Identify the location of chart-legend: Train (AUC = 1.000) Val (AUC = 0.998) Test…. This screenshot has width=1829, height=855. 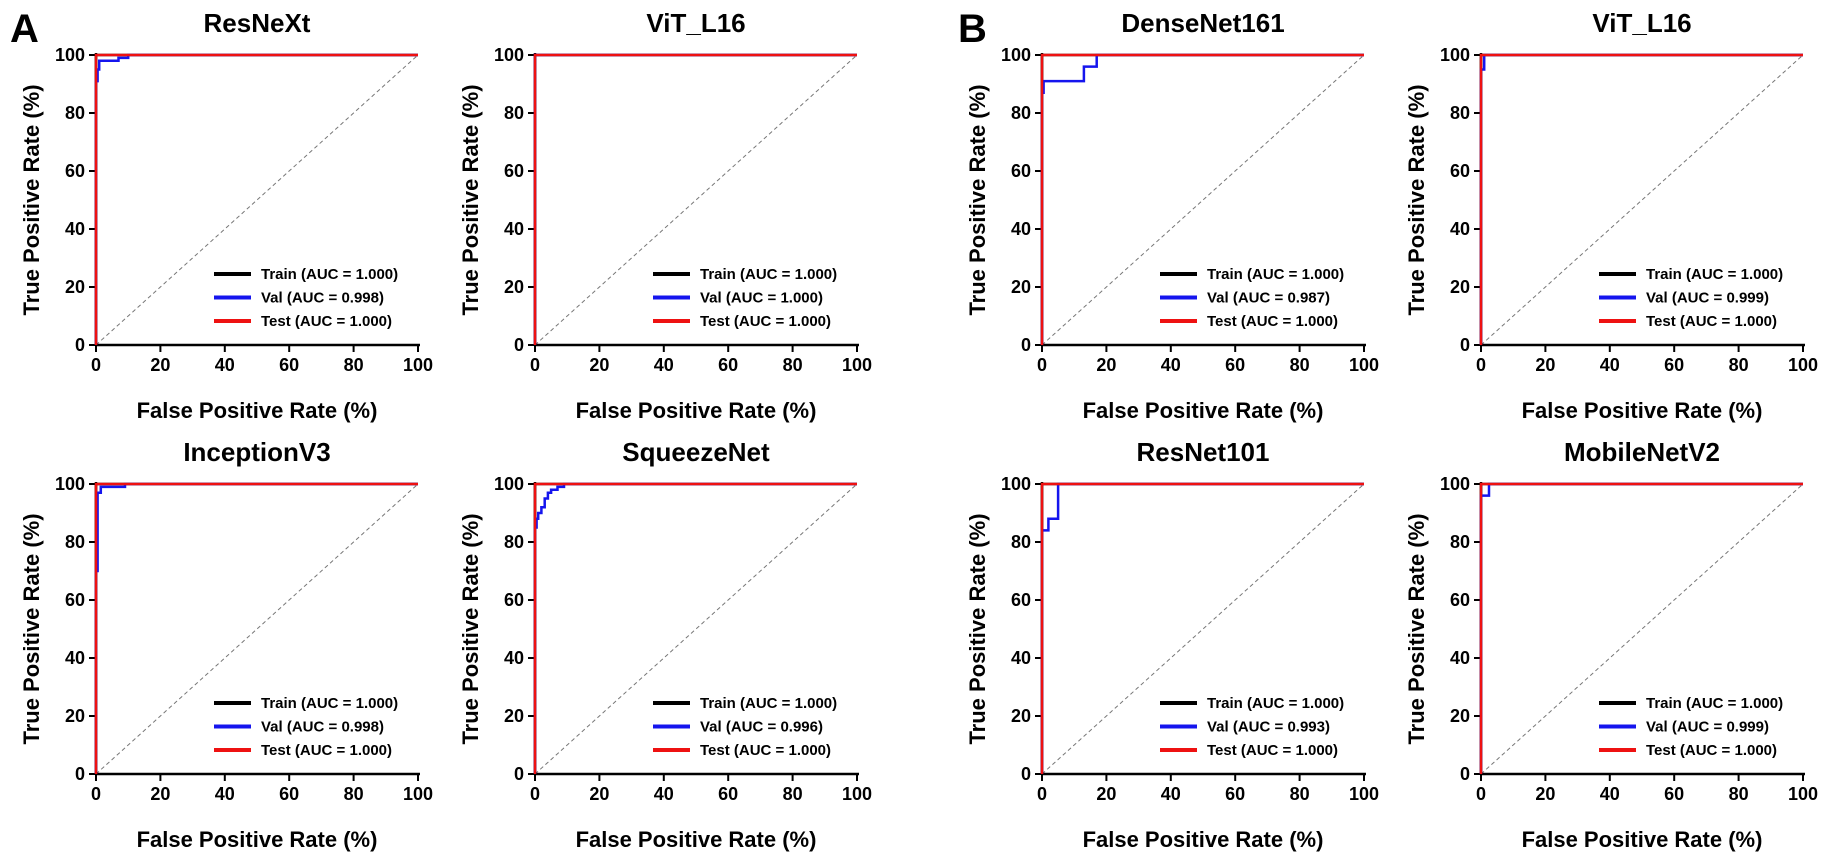
(306, 727).